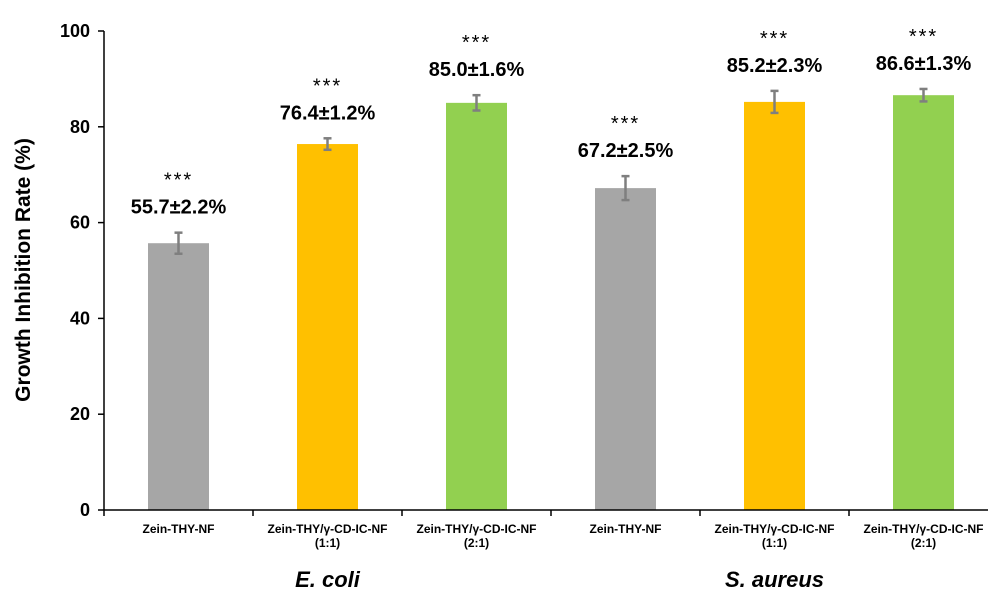 Image resolution: width=988 pixels, height=592 pixels. What do you see at coordinates (774, 579) in the screenshot?
I see `group-label: S. aureus` at bounding box center [774, 579].